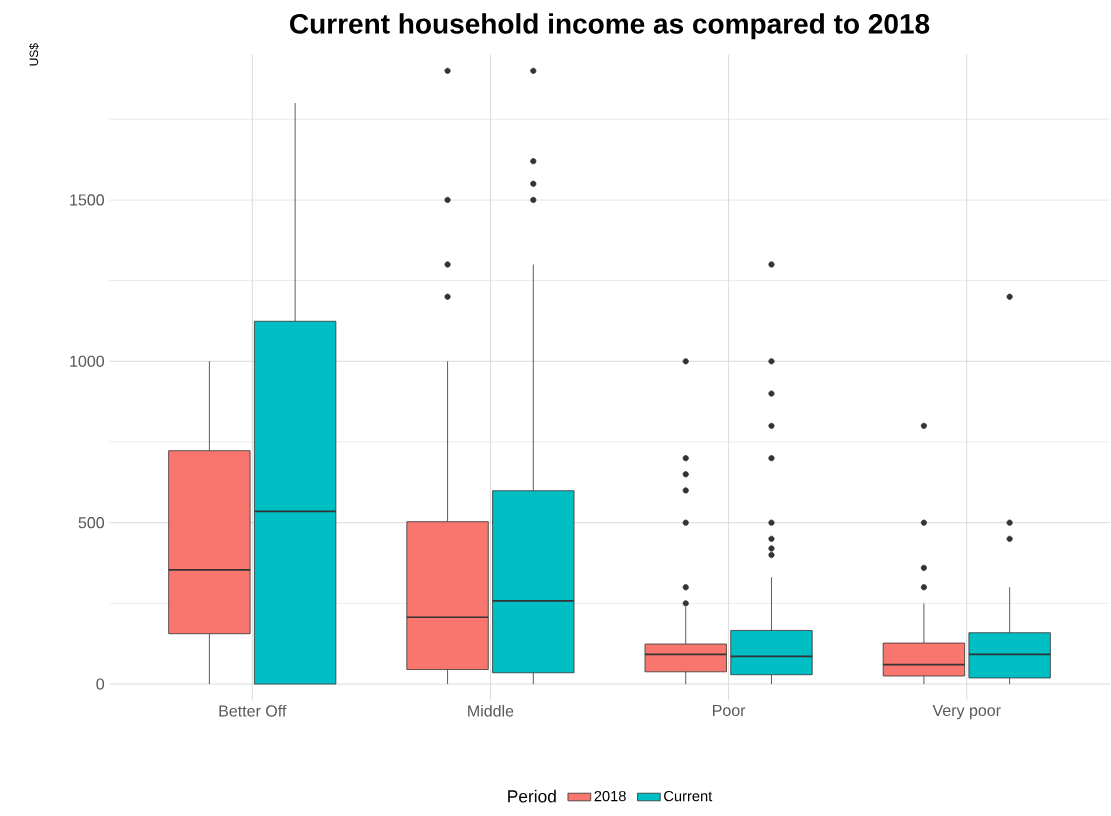  What do you see at coordinates (87, 361) in the screenshot?
I see `y-tick-label: 1000` at bounding box center [87, 361].